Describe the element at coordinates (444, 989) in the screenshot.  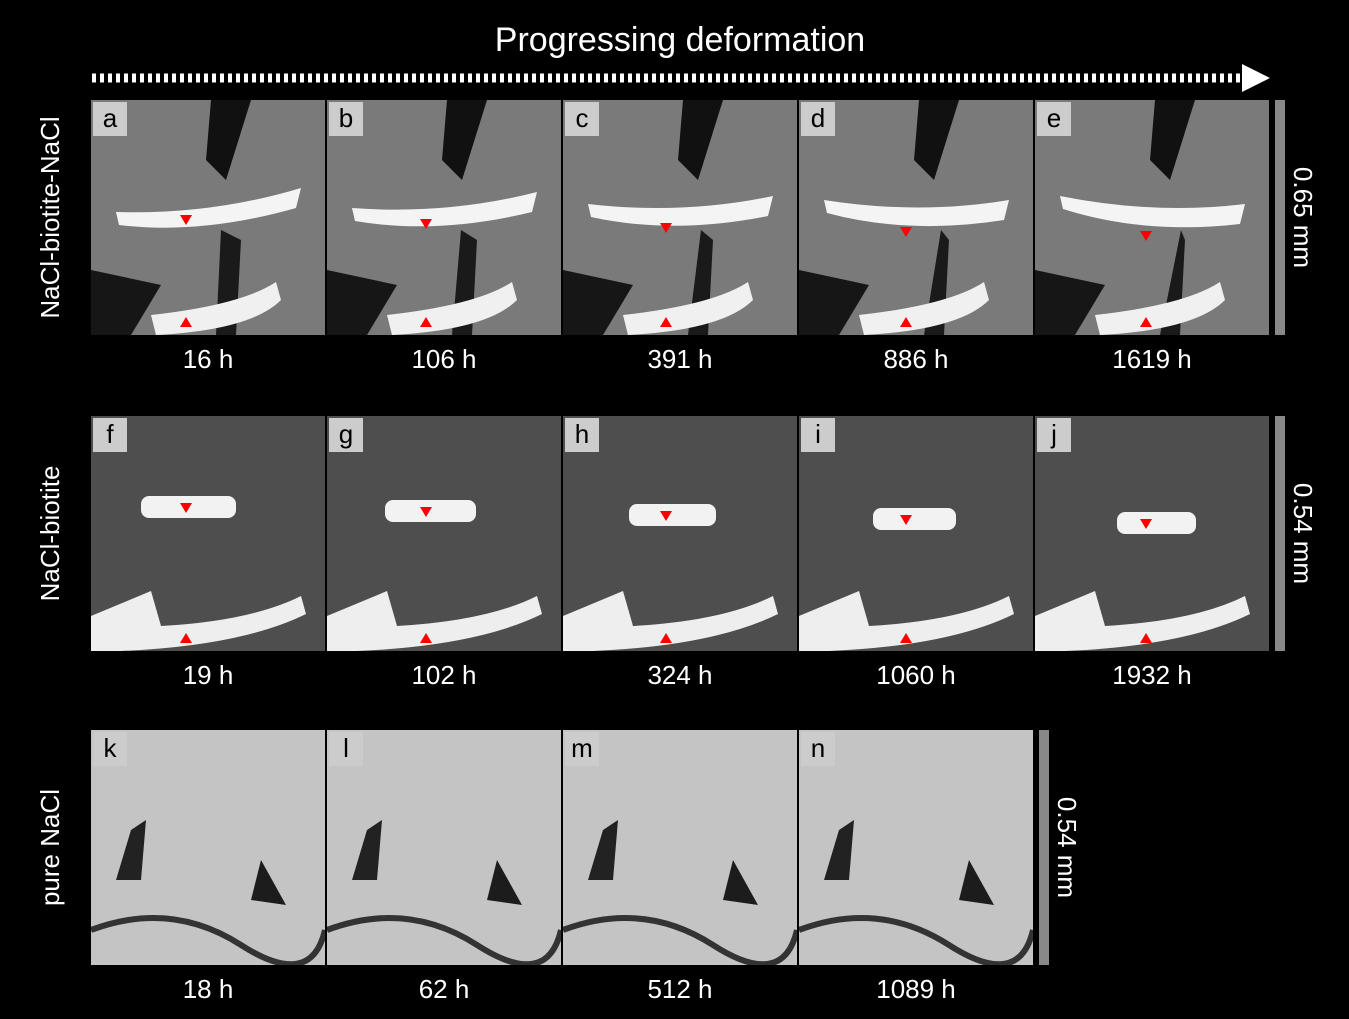
I see `time-label: 62 h` at that location.